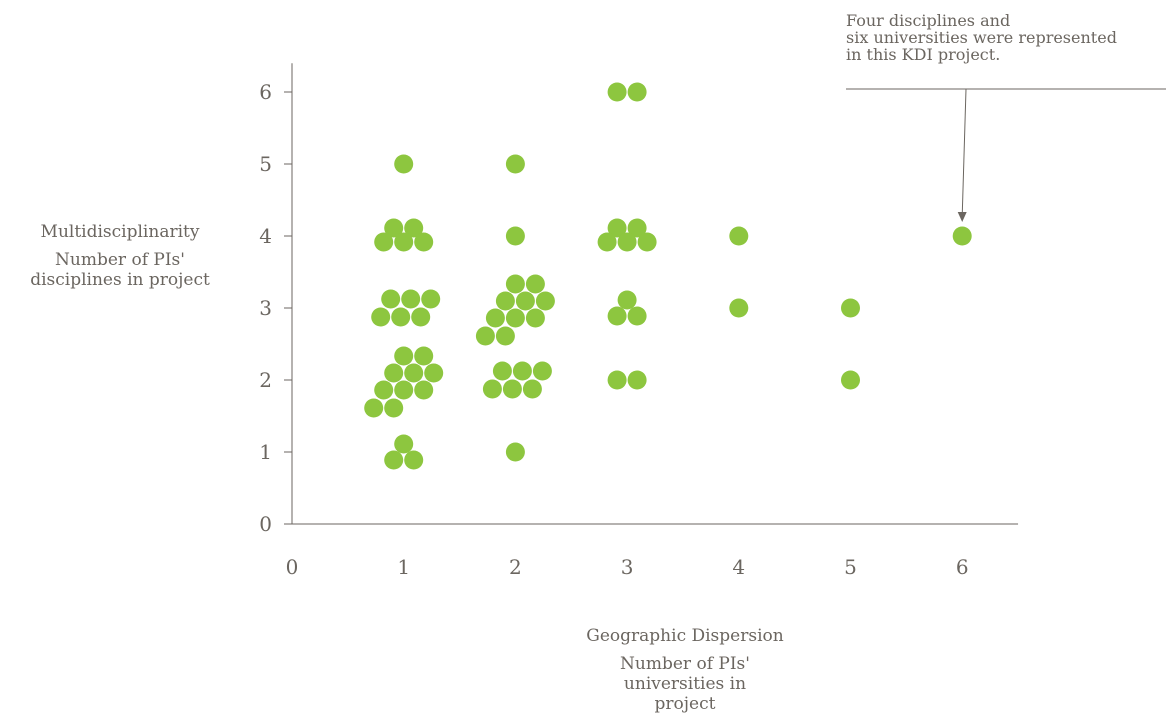 Image resolution: width=1166 pixels, height=714 pixels. What do you see at coordinates (265, 524) in the screenshot?
I see `y-tick-label: 0` at bounding box center [265, 524].